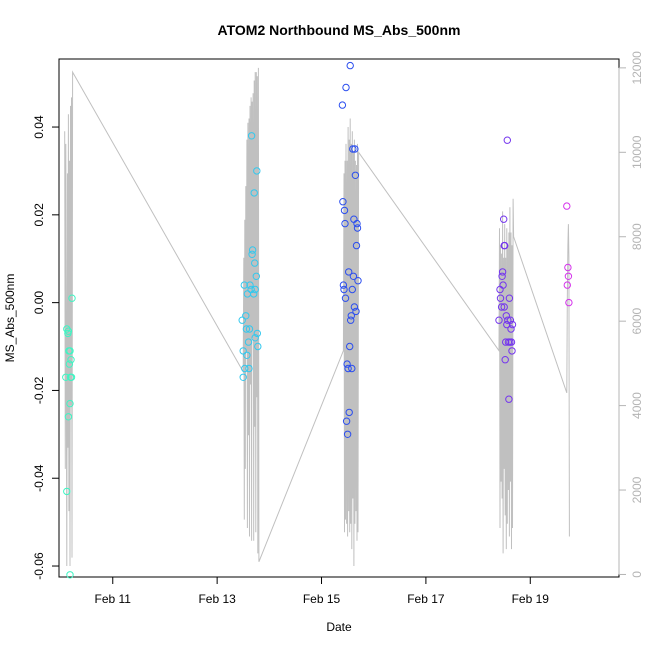 The width and height of the screenshot is (650, 650). I want to click on x-tick-label: Feb 19, so click(531, 599).